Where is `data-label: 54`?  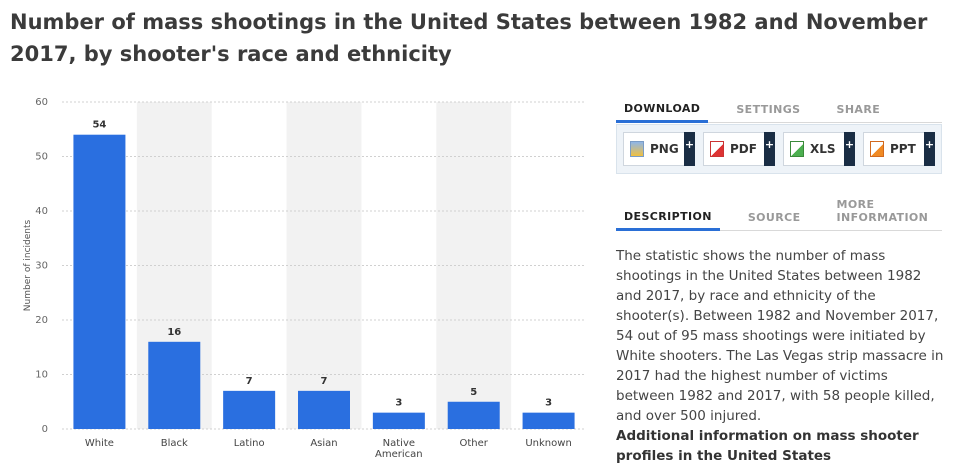
data-label: 54 is located at coordinates (99, 125).